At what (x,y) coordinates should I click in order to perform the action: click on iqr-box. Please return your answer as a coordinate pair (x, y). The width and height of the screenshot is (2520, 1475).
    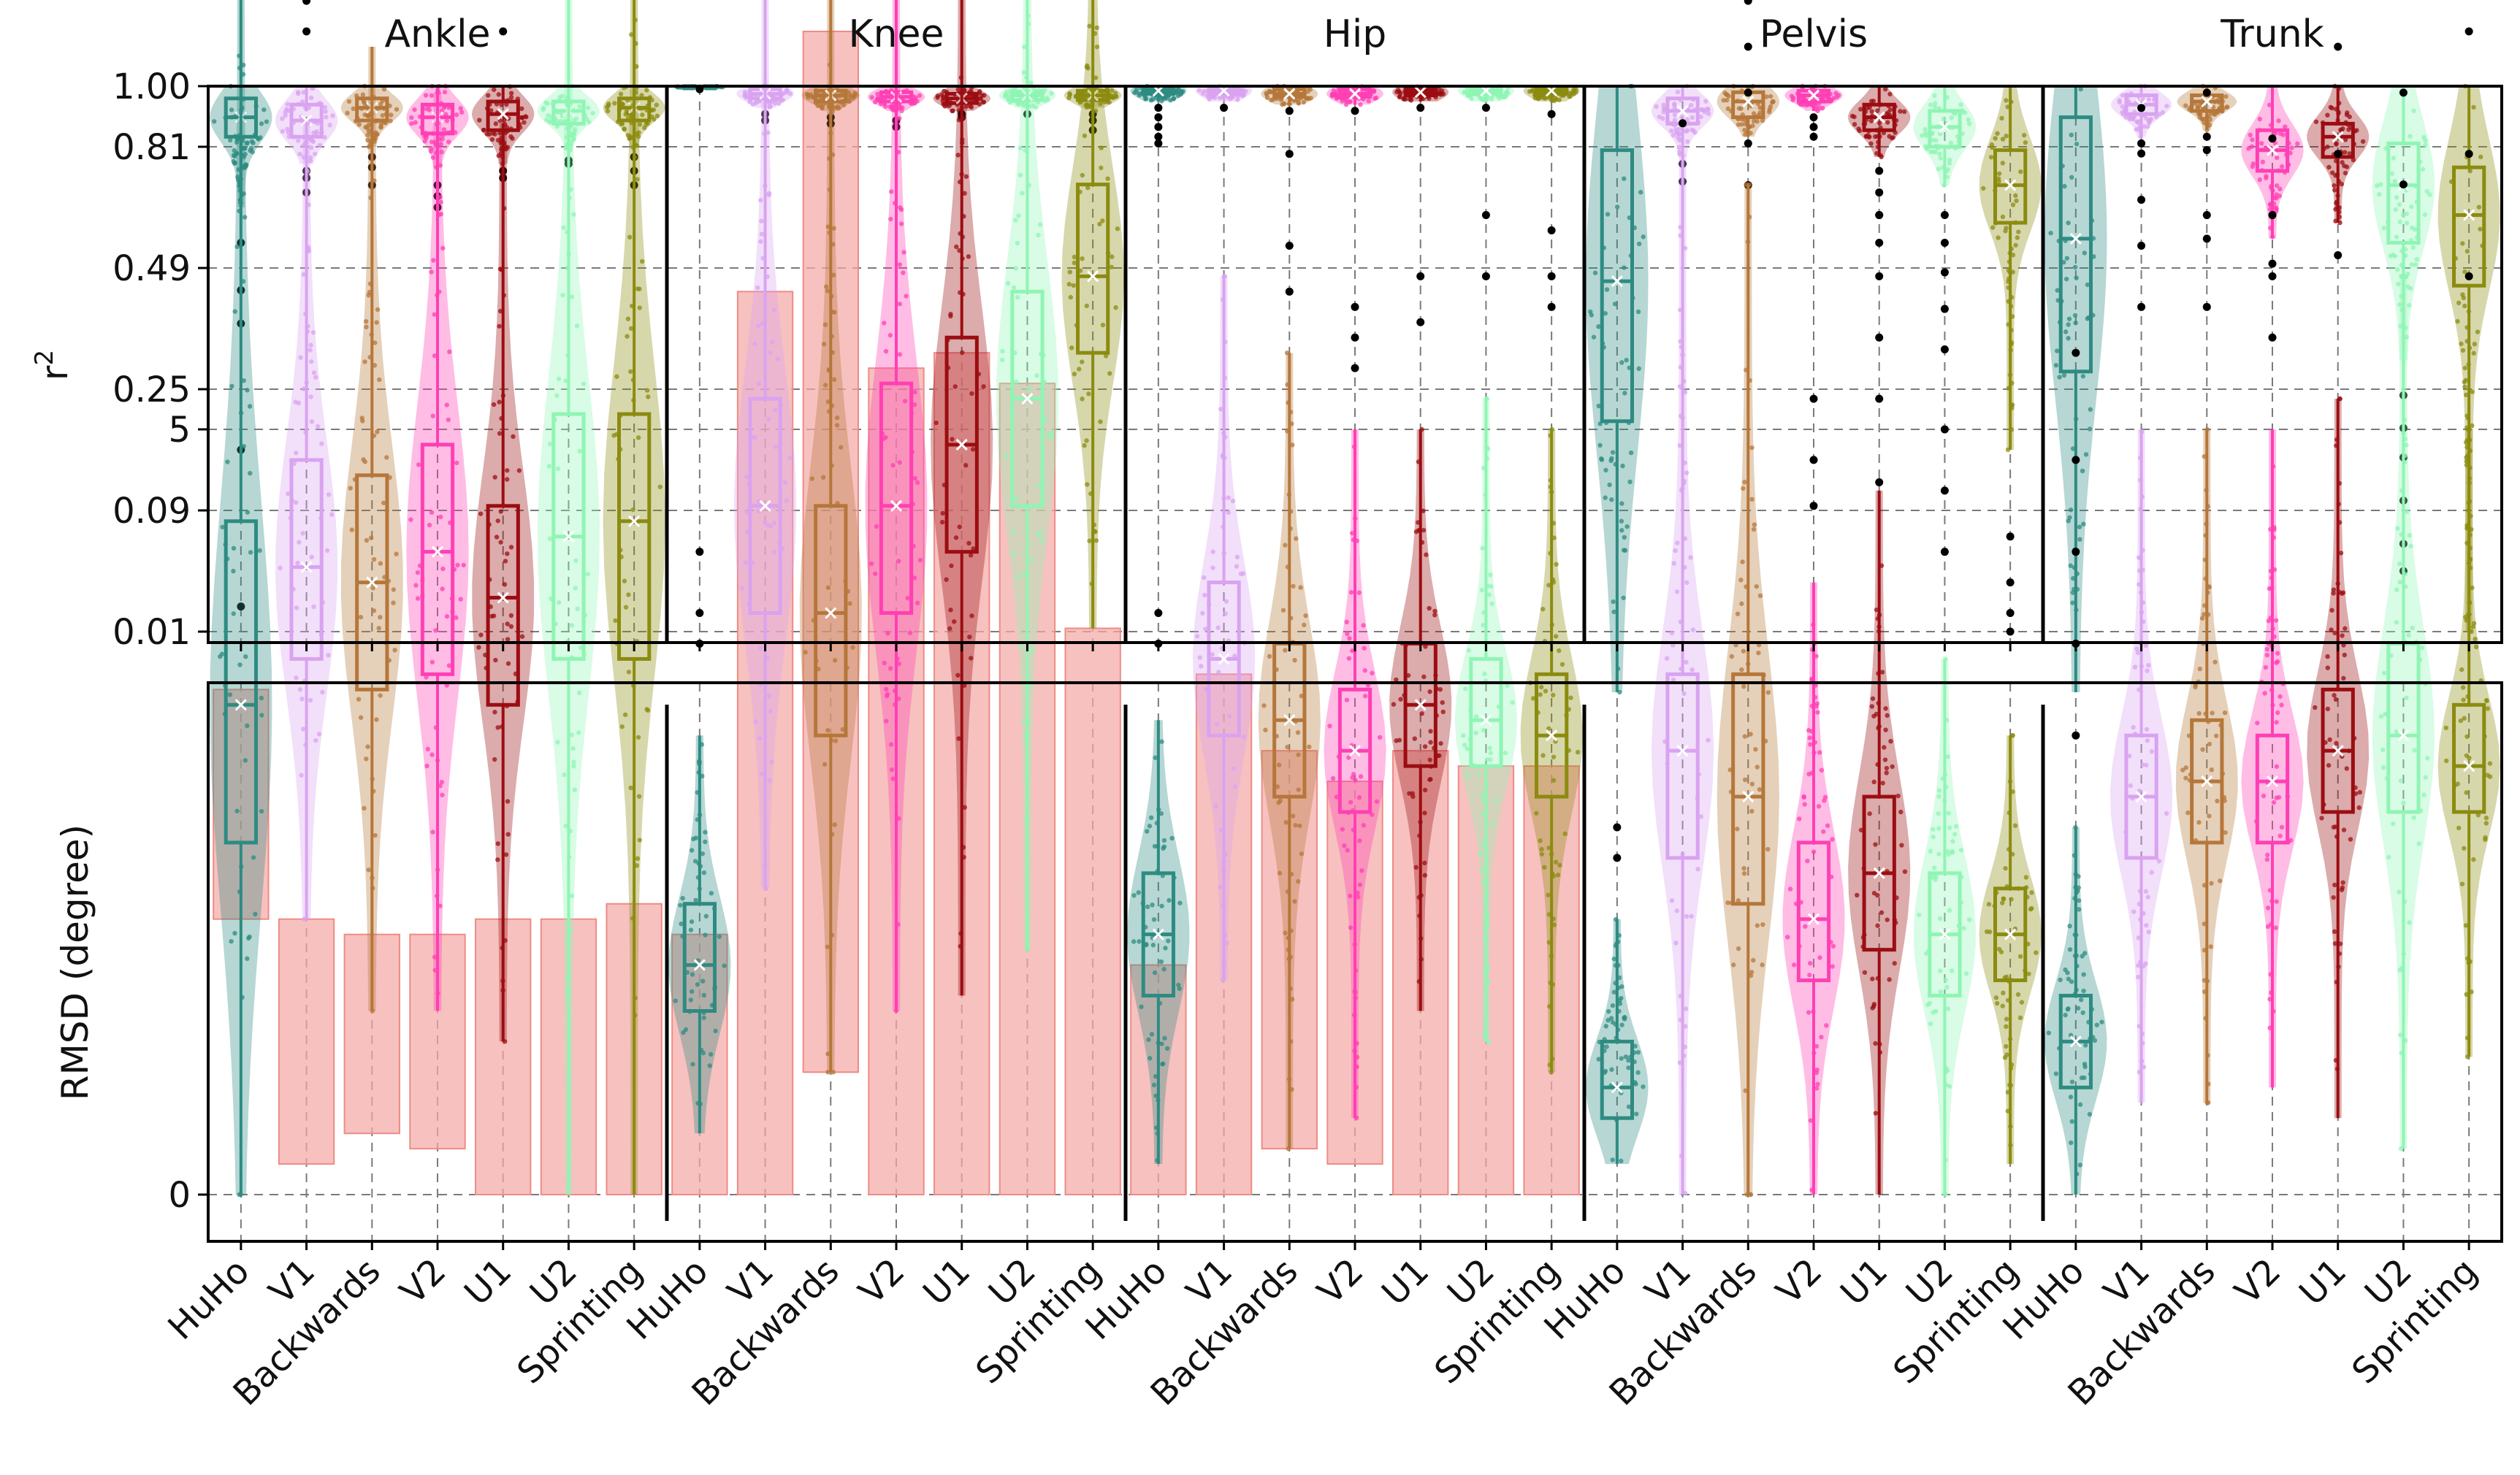
    Looking at the image, I should click on (438, 559).